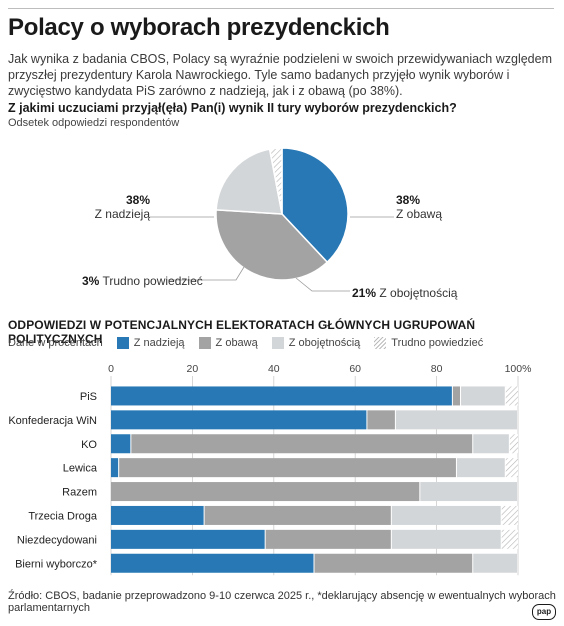 Image resolution: width=564 pixels, height=626 pixels. I want to click on legend-label-trudno: Trudno powiedzieć, so click(437, 343).